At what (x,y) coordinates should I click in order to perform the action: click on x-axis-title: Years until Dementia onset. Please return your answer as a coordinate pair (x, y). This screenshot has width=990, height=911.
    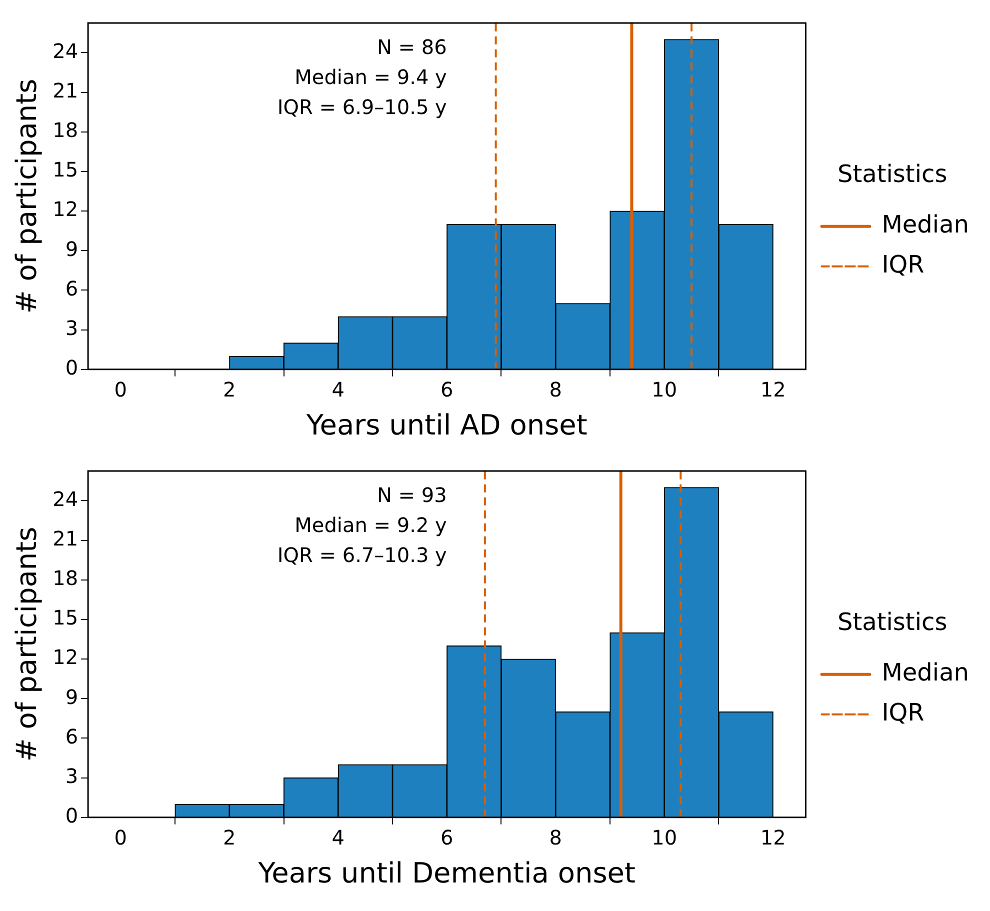
    Looking at the image, I should click on (446, 873).